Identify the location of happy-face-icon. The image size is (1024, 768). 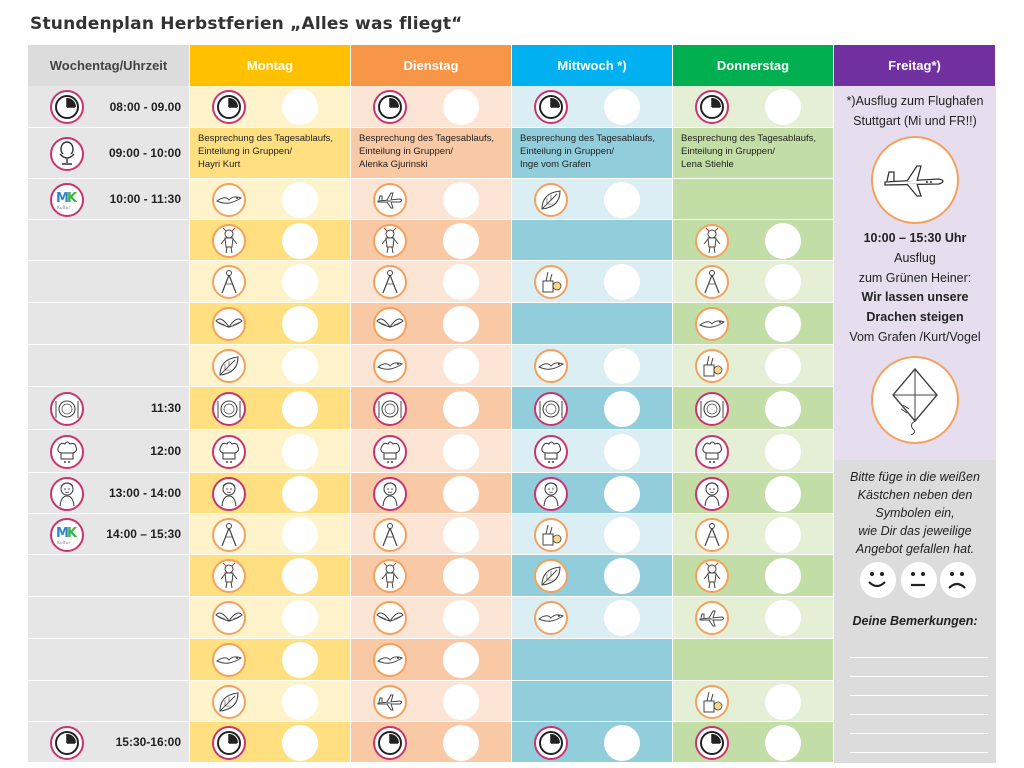
(878, 580).